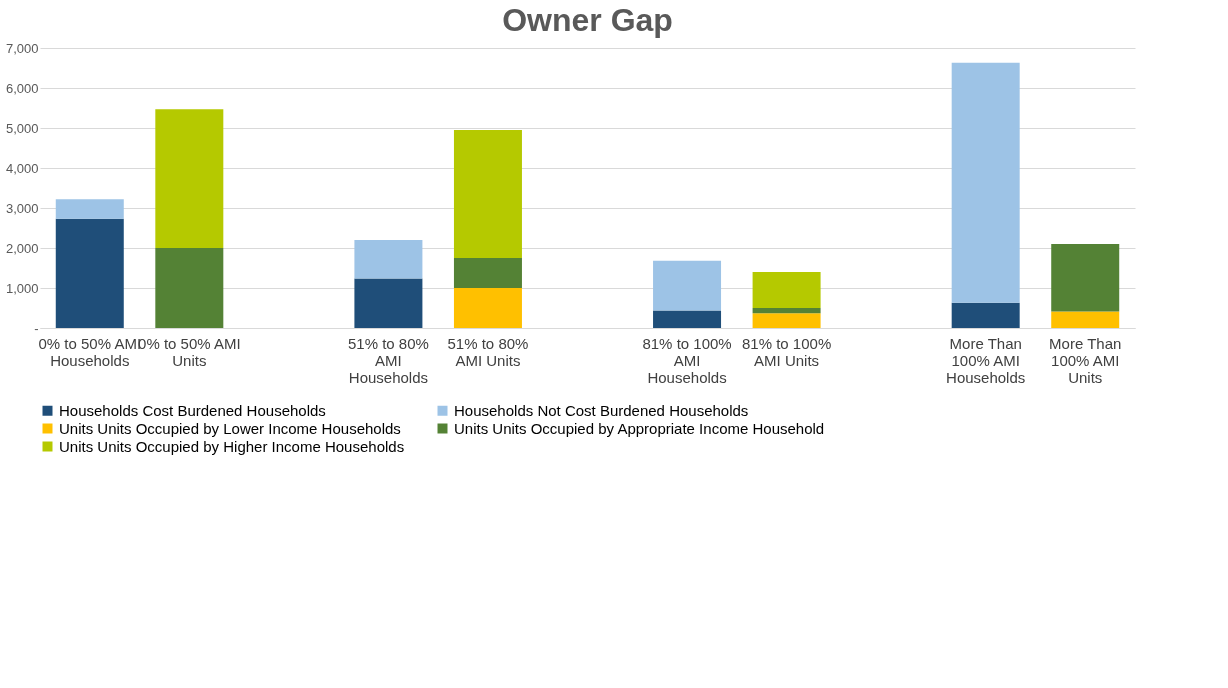 Image resolution: width=1228 pixels, height=688 pixels. What do you see at coordinates (22, 128) in the screenshot?
I see `y-tick-label: 5,000` at bounding box center [22, 128].